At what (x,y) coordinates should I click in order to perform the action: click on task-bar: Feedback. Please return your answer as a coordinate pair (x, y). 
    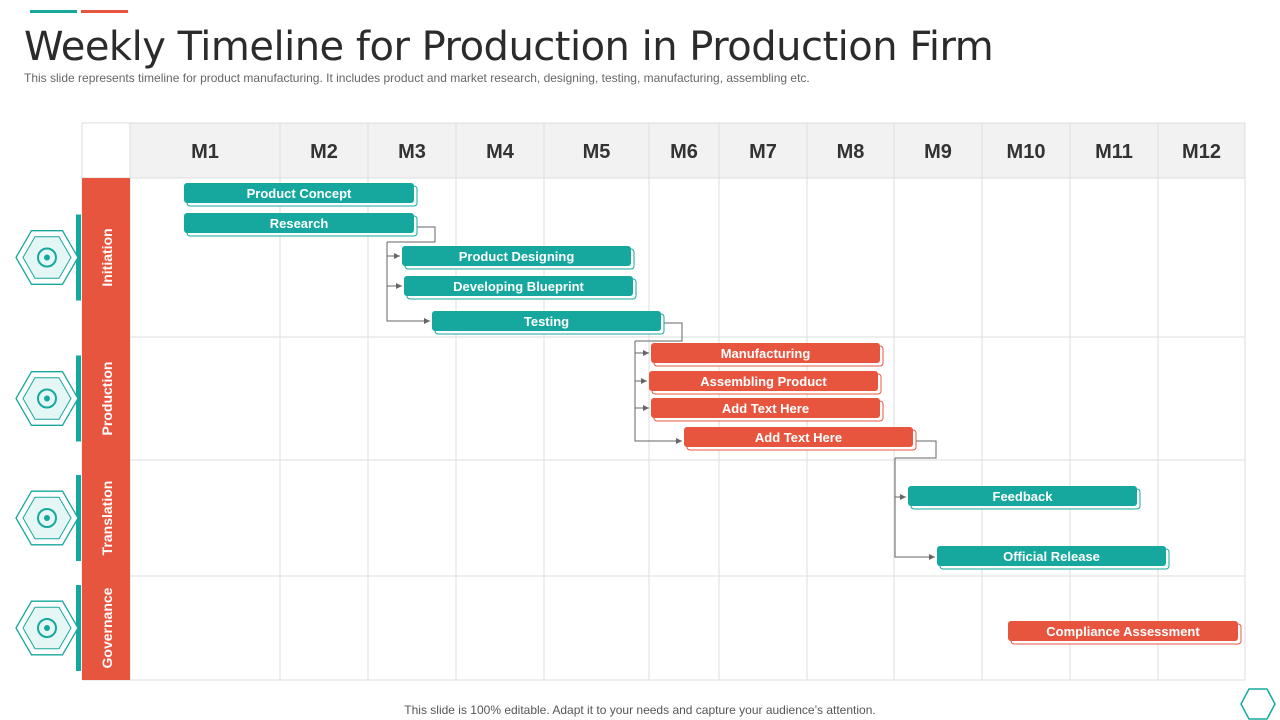
    Looking at the image, I should click on (1024, 498).